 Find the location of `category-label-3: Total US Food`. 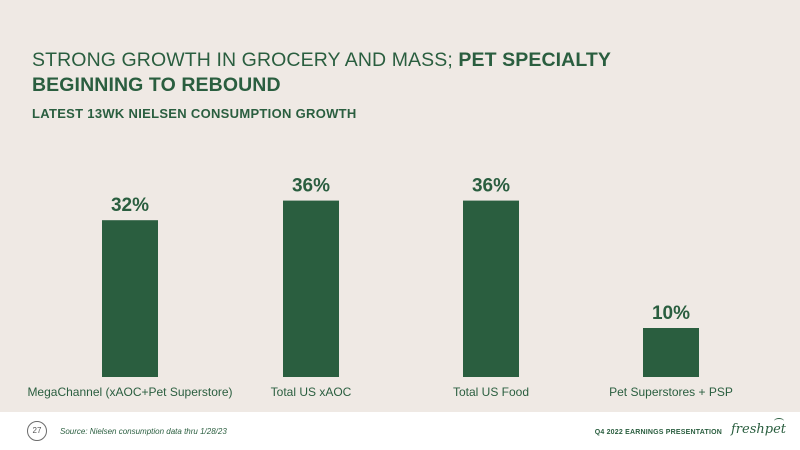

category-label-3: Total US Food is located at coordinates (491, 392).